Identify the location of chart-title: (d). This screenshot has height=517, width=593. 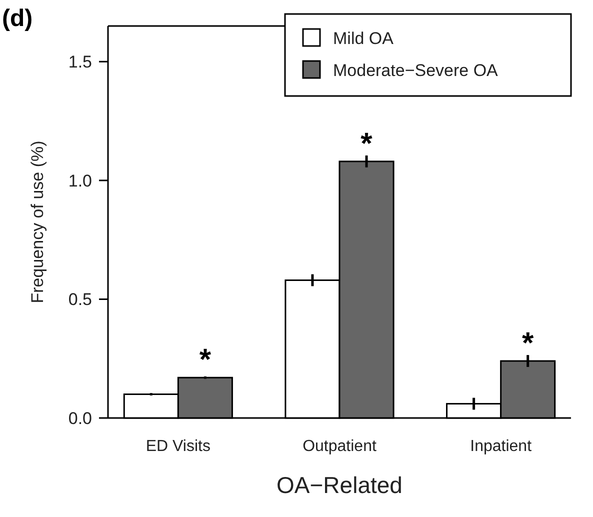
(17, 18).